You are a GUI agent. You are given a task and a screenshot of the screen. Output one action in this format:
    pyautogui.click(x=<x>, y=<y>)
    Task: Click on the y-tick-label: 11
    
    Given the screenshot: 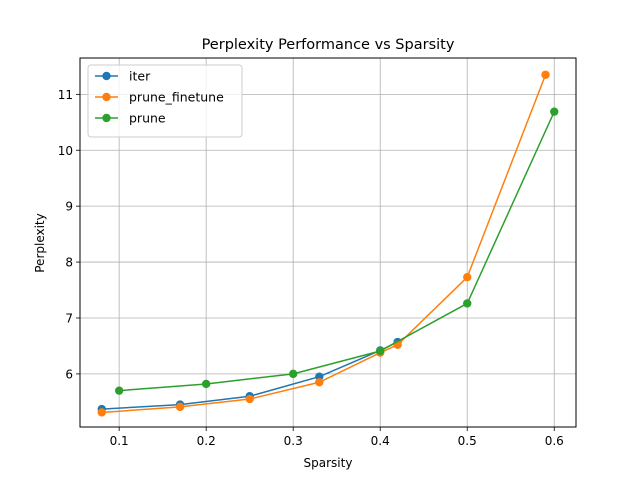 What is the action you would take?
    pyautogui.click(x=65, y=95)
    